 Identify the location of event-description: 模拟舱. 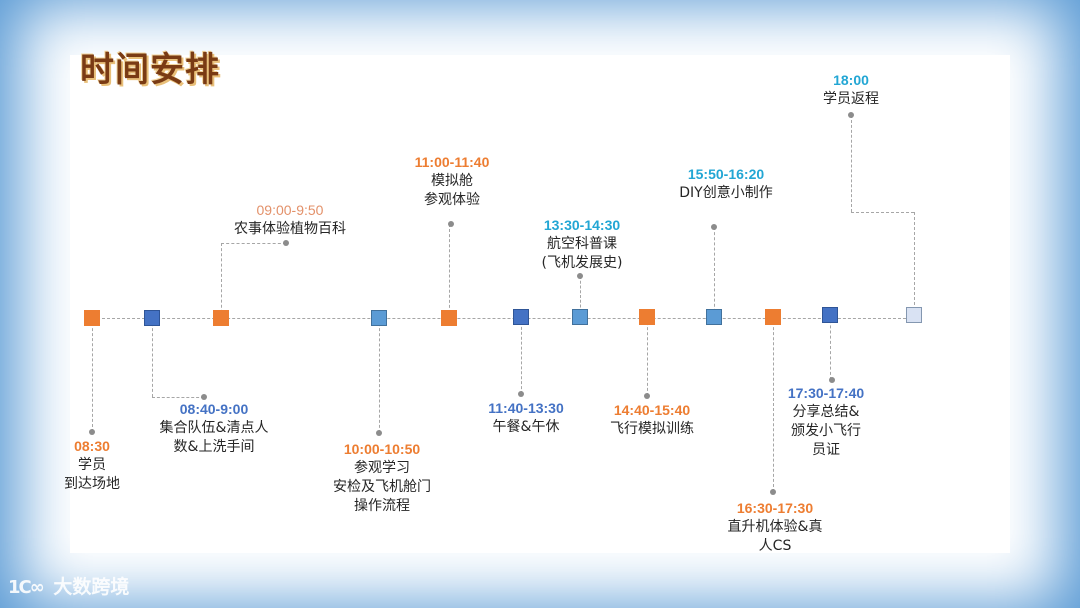
(451, 181).